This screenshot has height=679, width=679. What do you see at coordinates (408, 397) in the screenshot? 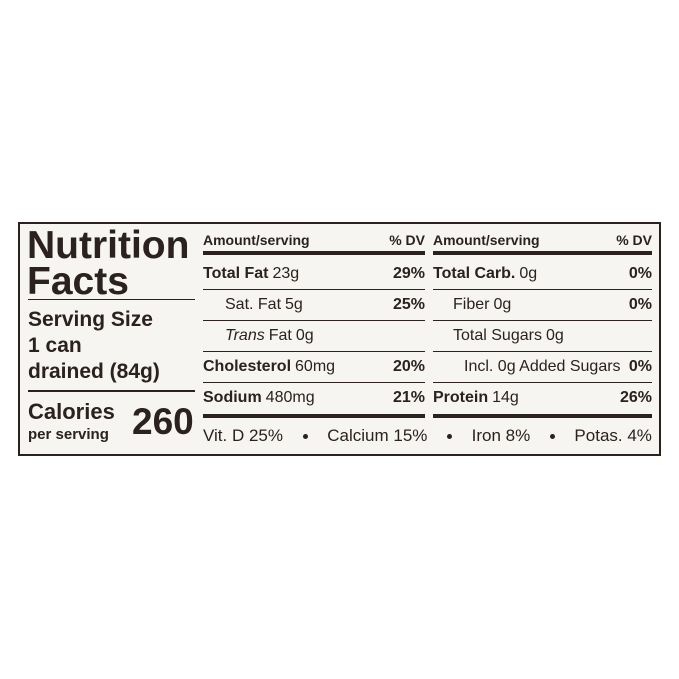
I see `daily-value: 21%` at bounding box center [408, 397].